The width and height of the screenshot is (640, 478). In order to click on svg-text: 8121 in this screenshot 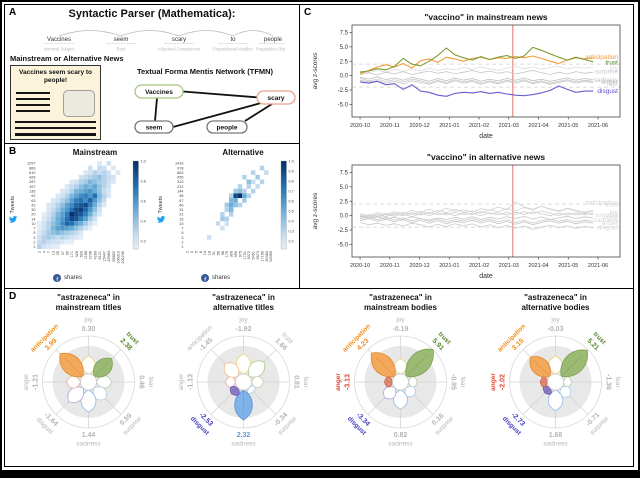, I will do `click(100, 255)`.